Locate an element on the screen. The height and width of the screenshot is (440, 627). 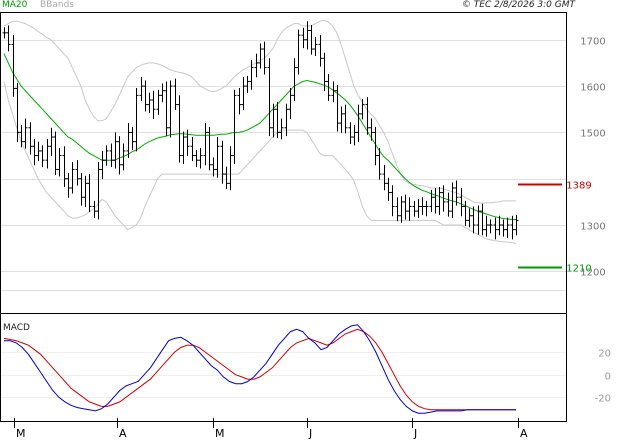
copyright-text: © TEC 2/8/2026 3:0 GMT is located at coordinates (518, 5).